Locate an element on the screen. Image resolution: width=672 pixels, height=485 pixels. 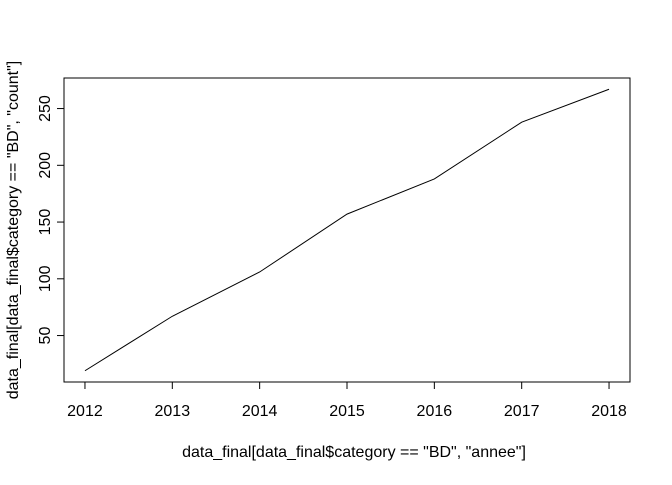
y-tick-label: 50 is located at coordinates (45, 336).